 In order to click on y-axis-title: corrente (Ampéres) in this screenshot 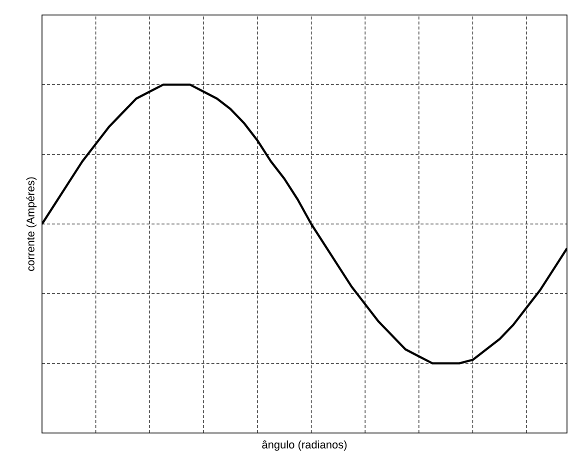, I will do `click(31, 224)`.